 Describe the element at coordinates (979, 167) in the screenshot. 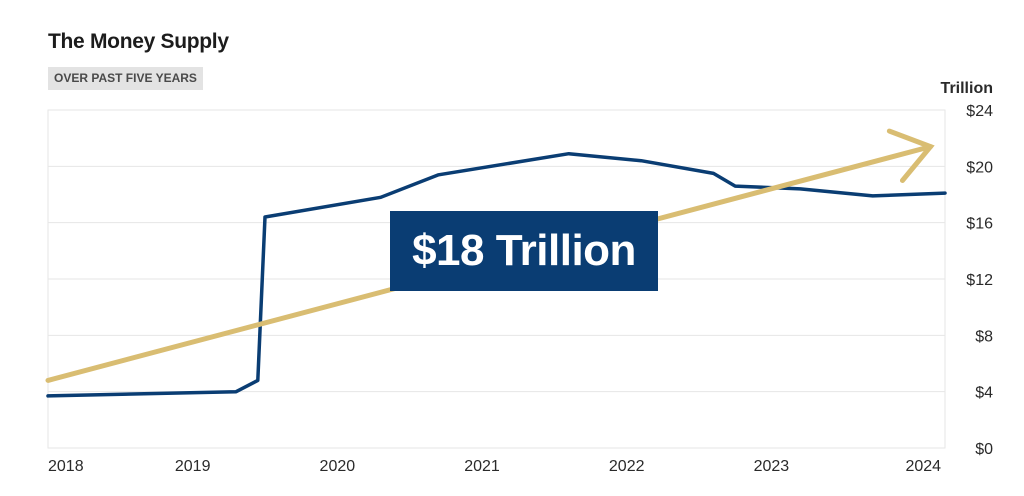

I see `y-tick-label-5: $20` at that location.